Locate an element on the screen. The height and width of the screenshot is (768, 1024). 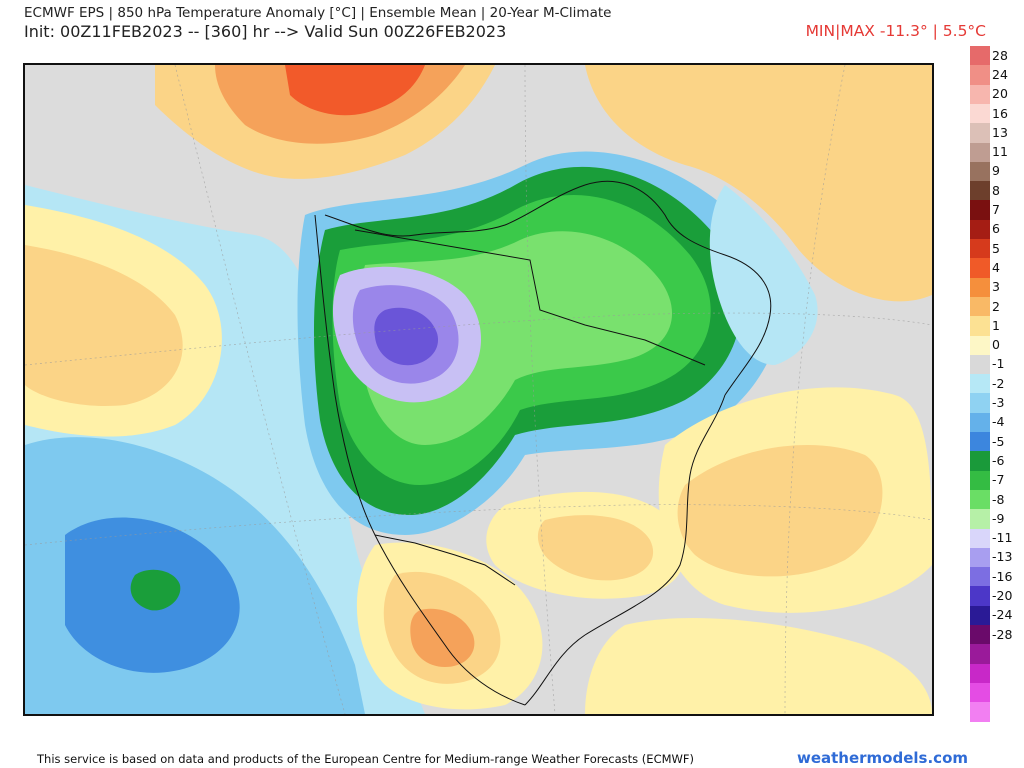
legend-label: 9 is located at coordinates (996, 171).